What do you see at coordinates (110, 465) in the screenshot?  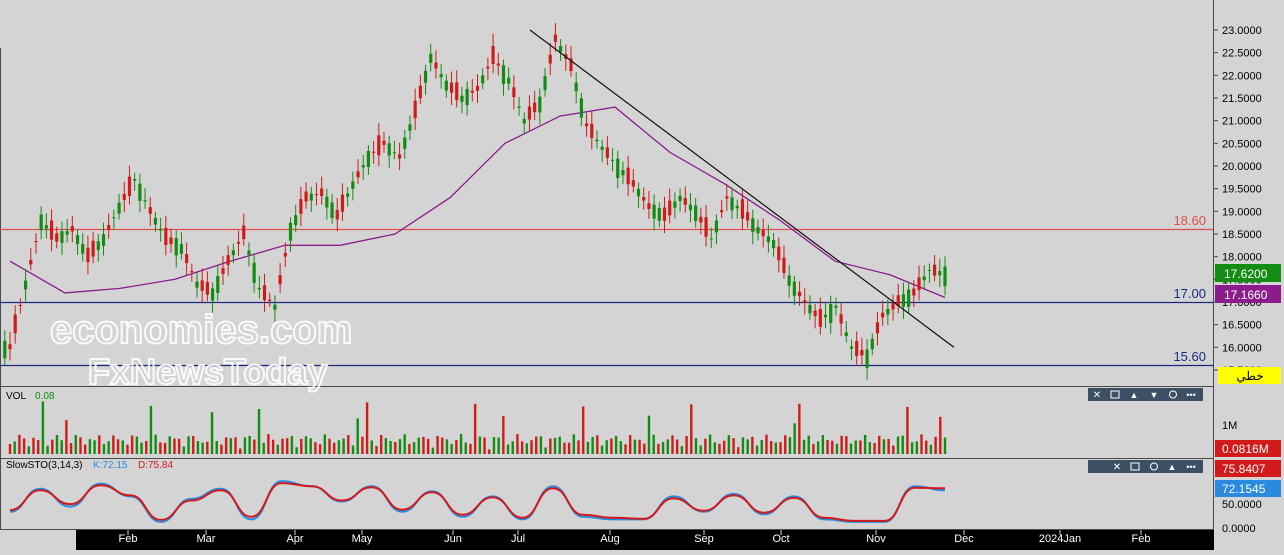 I see `sto-k-label: K:72.15` at bounding box center [110, 465].